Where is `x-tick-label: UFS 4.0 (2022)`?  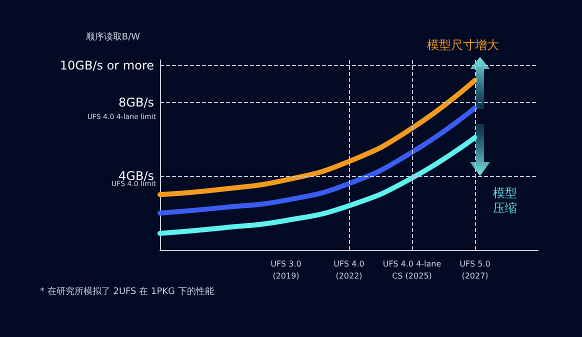 x-tick-label: UFS 4.0 (2022) is located at coordinates (349, 270).